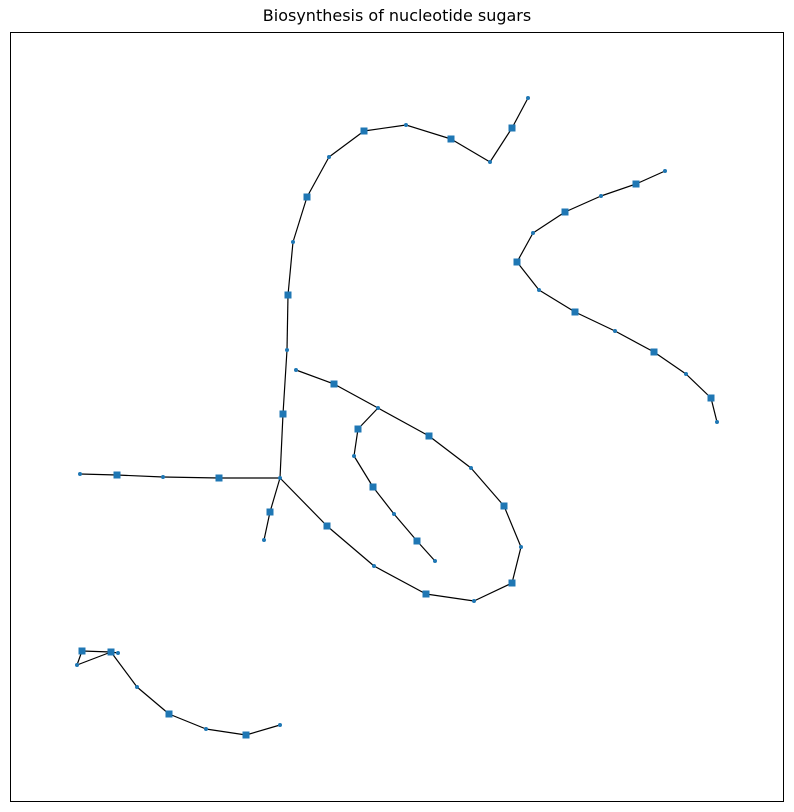 This screenshot has height=812, width=794. I want to click on reaction-node-t1, so click(334, 384).